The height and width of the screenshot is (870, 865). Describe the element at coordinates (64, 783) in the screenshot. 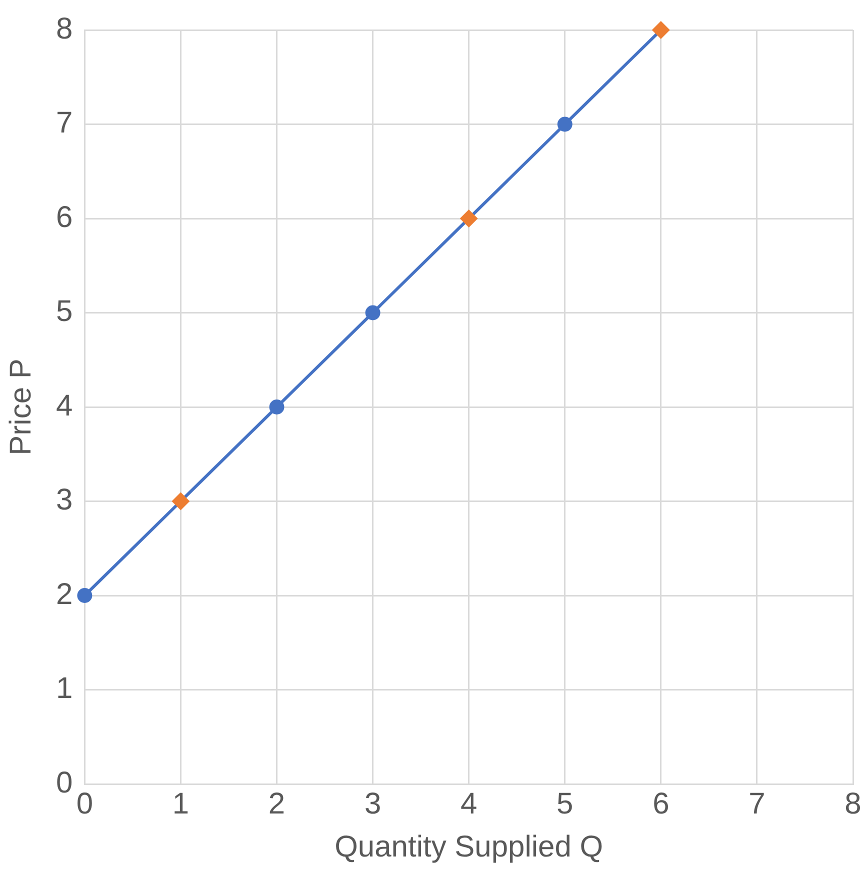

I see `y-tick-label: 0` at that location.